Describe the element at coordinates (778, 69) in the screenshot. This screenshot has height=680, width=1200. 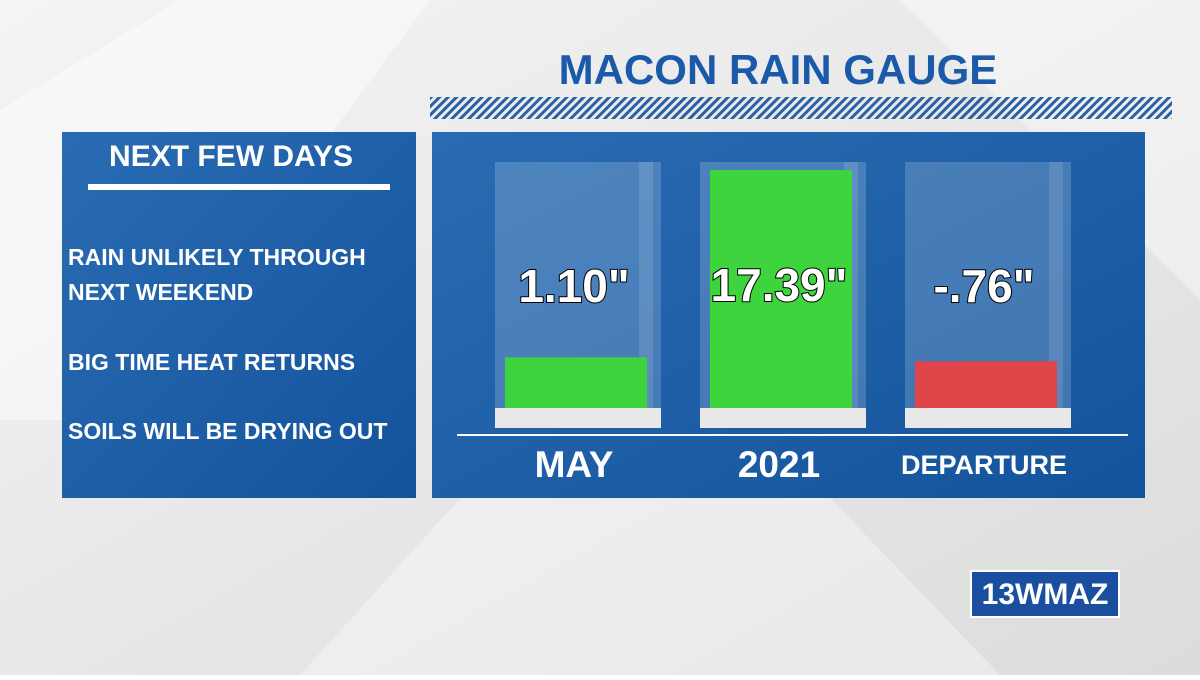
I see `chart-title: MACON RAIN GAUGE` at that location.